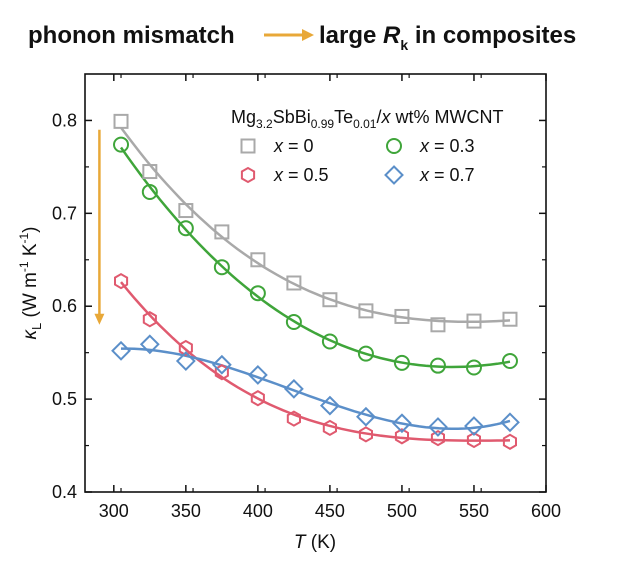 The image size is (626, 565). I want to click on legend-title: Mg3.2SbBi0.99Te0.01/x wt% MWCNT, so click(367, 119).